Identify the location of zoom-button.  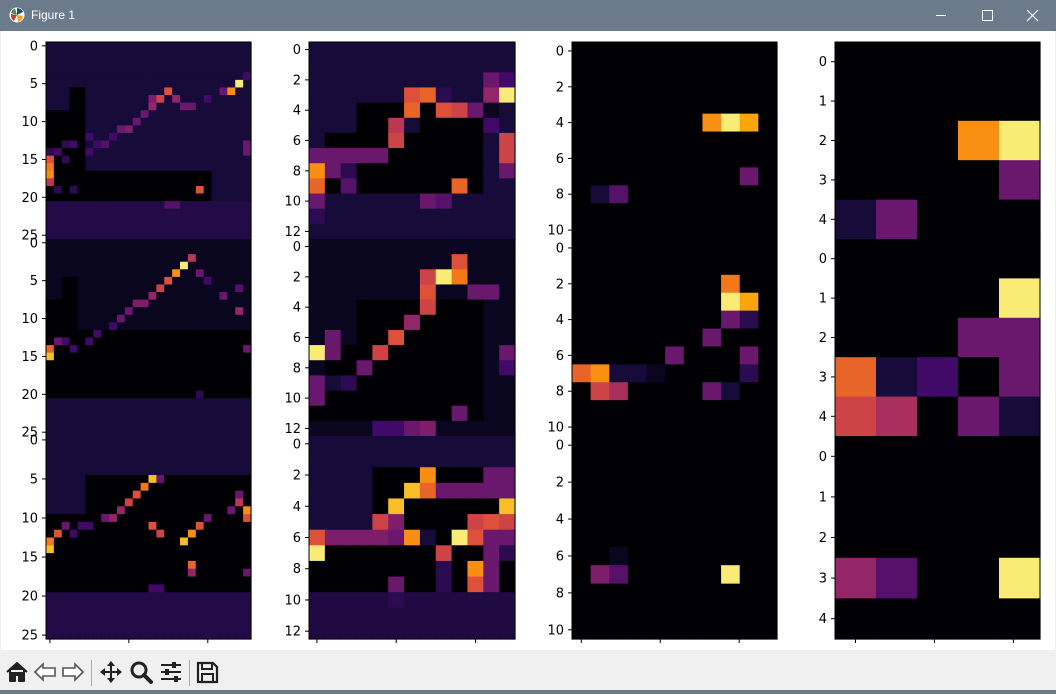
(141, 672).